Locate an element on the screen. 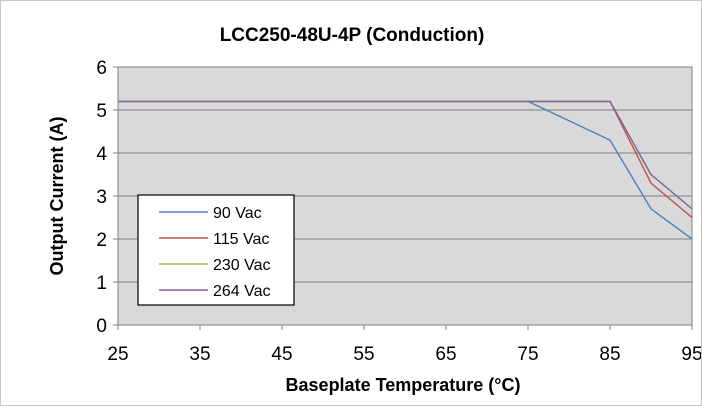 This screenshot has height=410, width=702. legend-items: 90 Vac 115 Vac 230 Vac 264 Vac is located at coordinates (215, 252).